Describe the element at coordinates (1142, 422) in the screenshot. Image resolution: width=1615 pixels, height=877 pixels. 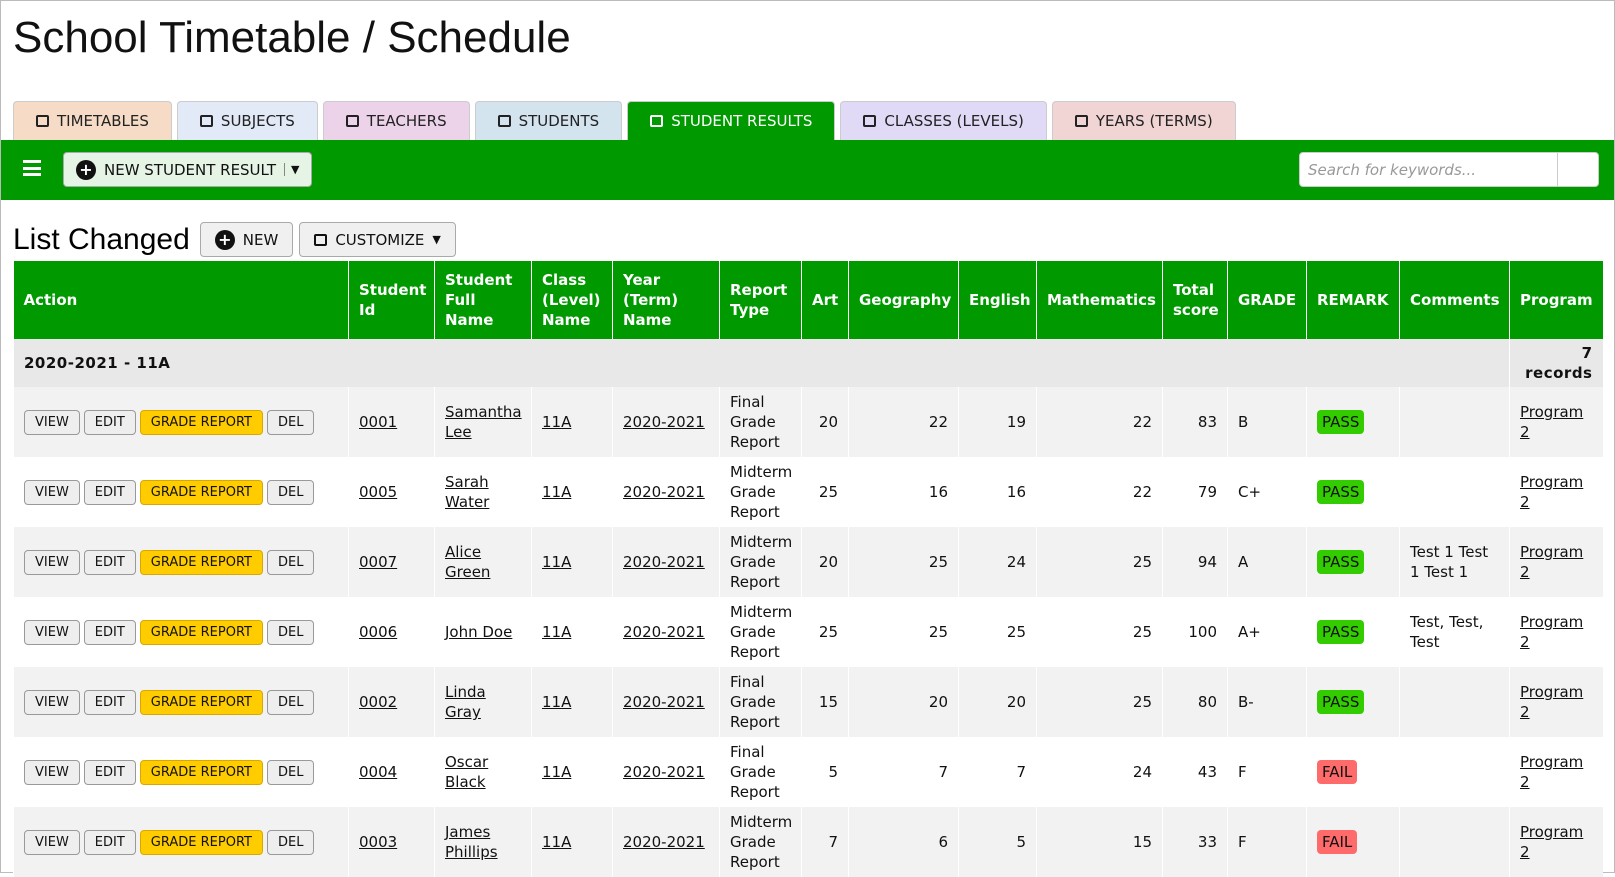
I see `mathematics: 22` at that location.